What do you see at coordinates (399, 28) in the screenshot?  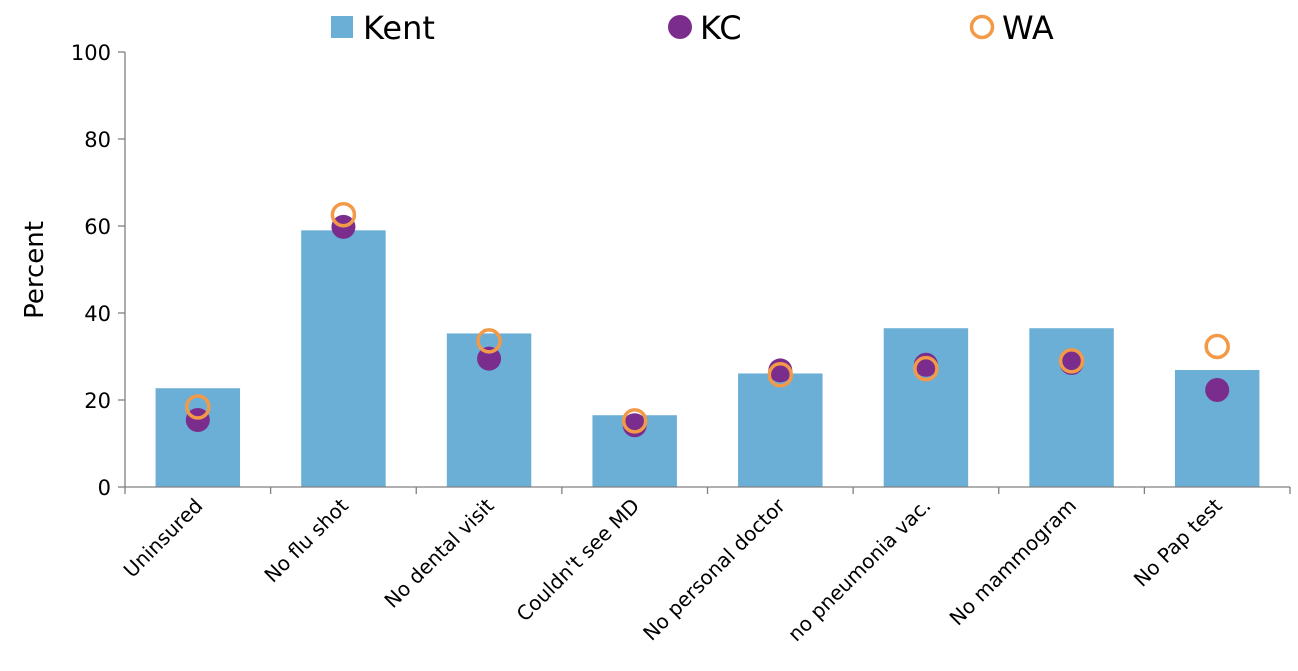 I see `legend-label: Kent` at bounding box center [399, 28].